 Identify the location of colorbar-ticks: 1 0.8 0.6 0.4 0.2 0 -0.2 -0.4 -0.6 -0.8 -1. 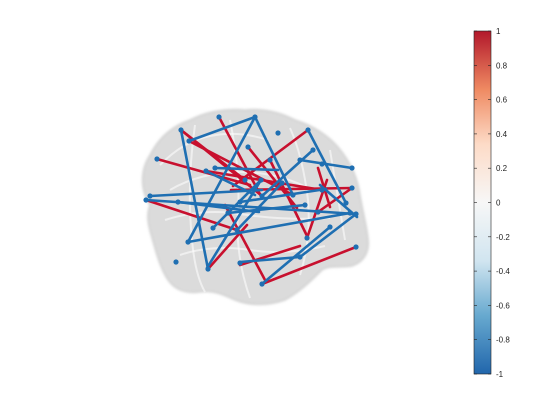
(492, 203).